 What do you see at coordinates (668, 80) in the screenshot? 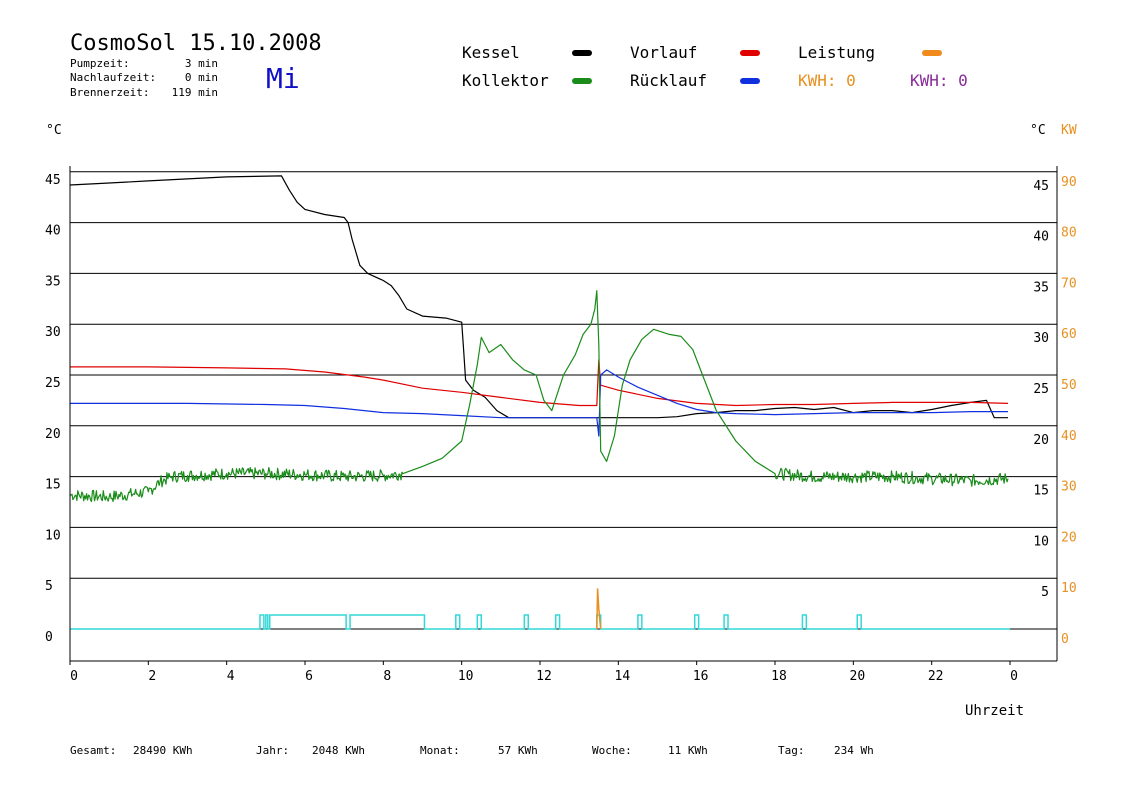
I see `legend-label-ruecklauf: Rücklauf` at bounding box center [668, 80].